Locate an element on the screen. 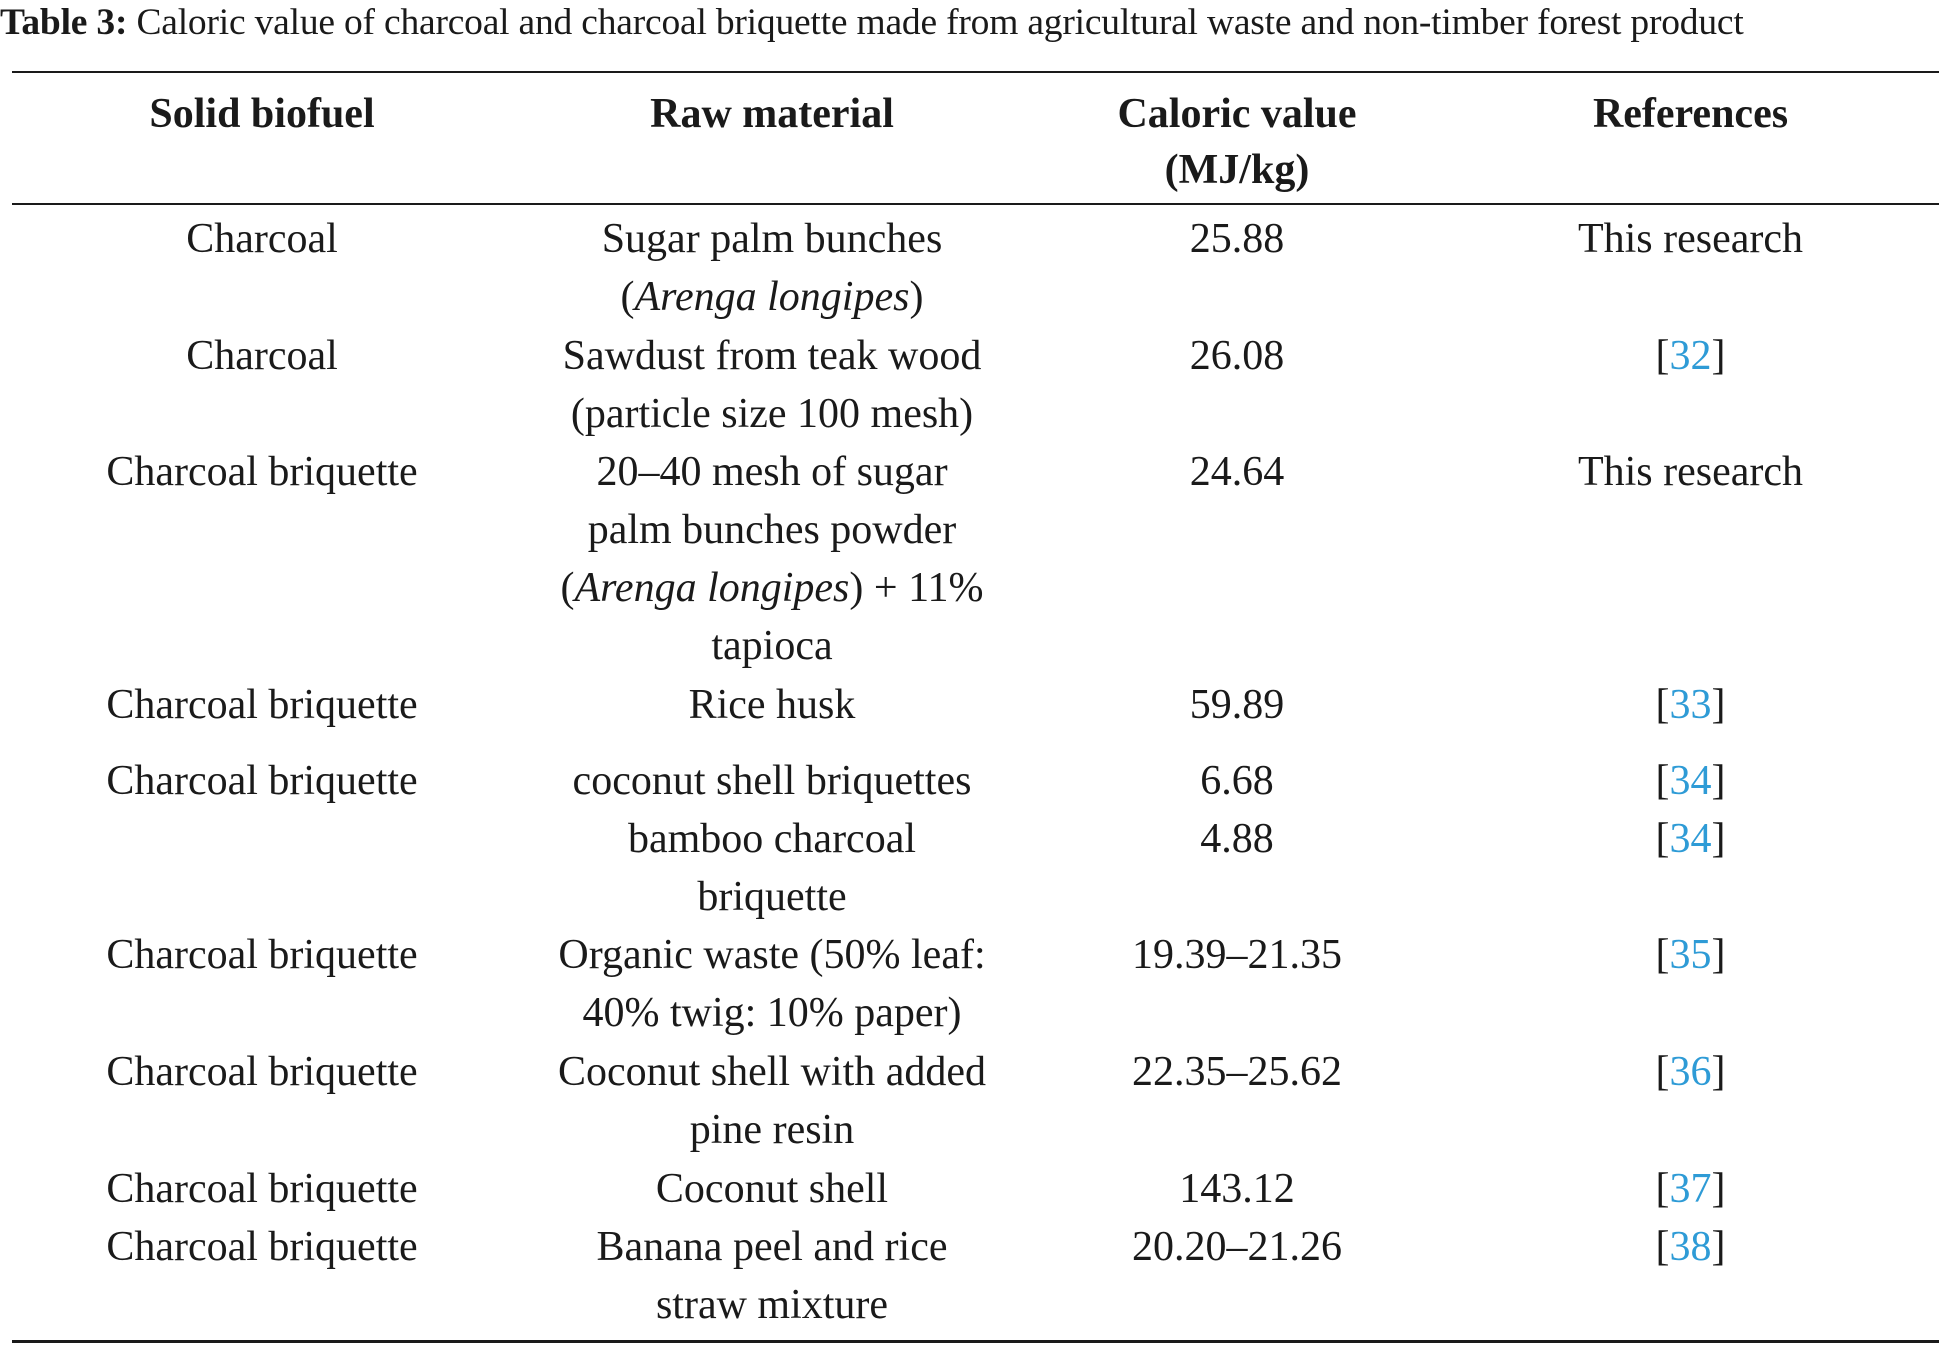 Image resolution: width=1951 pixels, height=1346 pixels. cell-ref-row-10: [38] is located at coordinates (1690, 1247).